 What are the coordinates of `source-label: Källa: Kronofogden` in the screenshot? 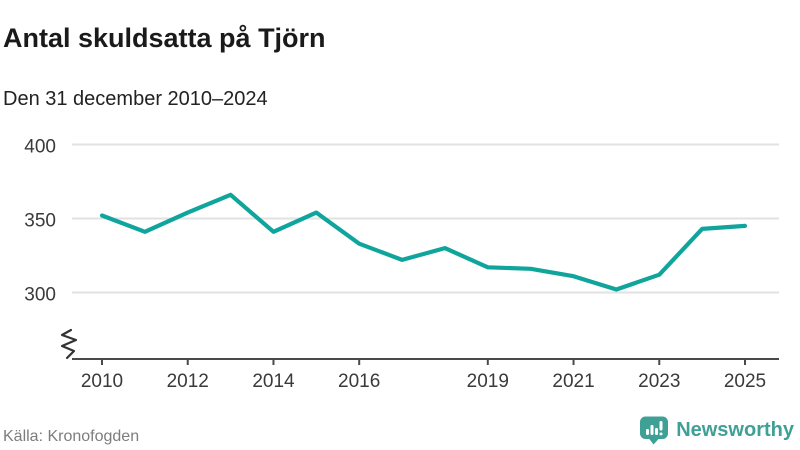 It's located at (71, 436).